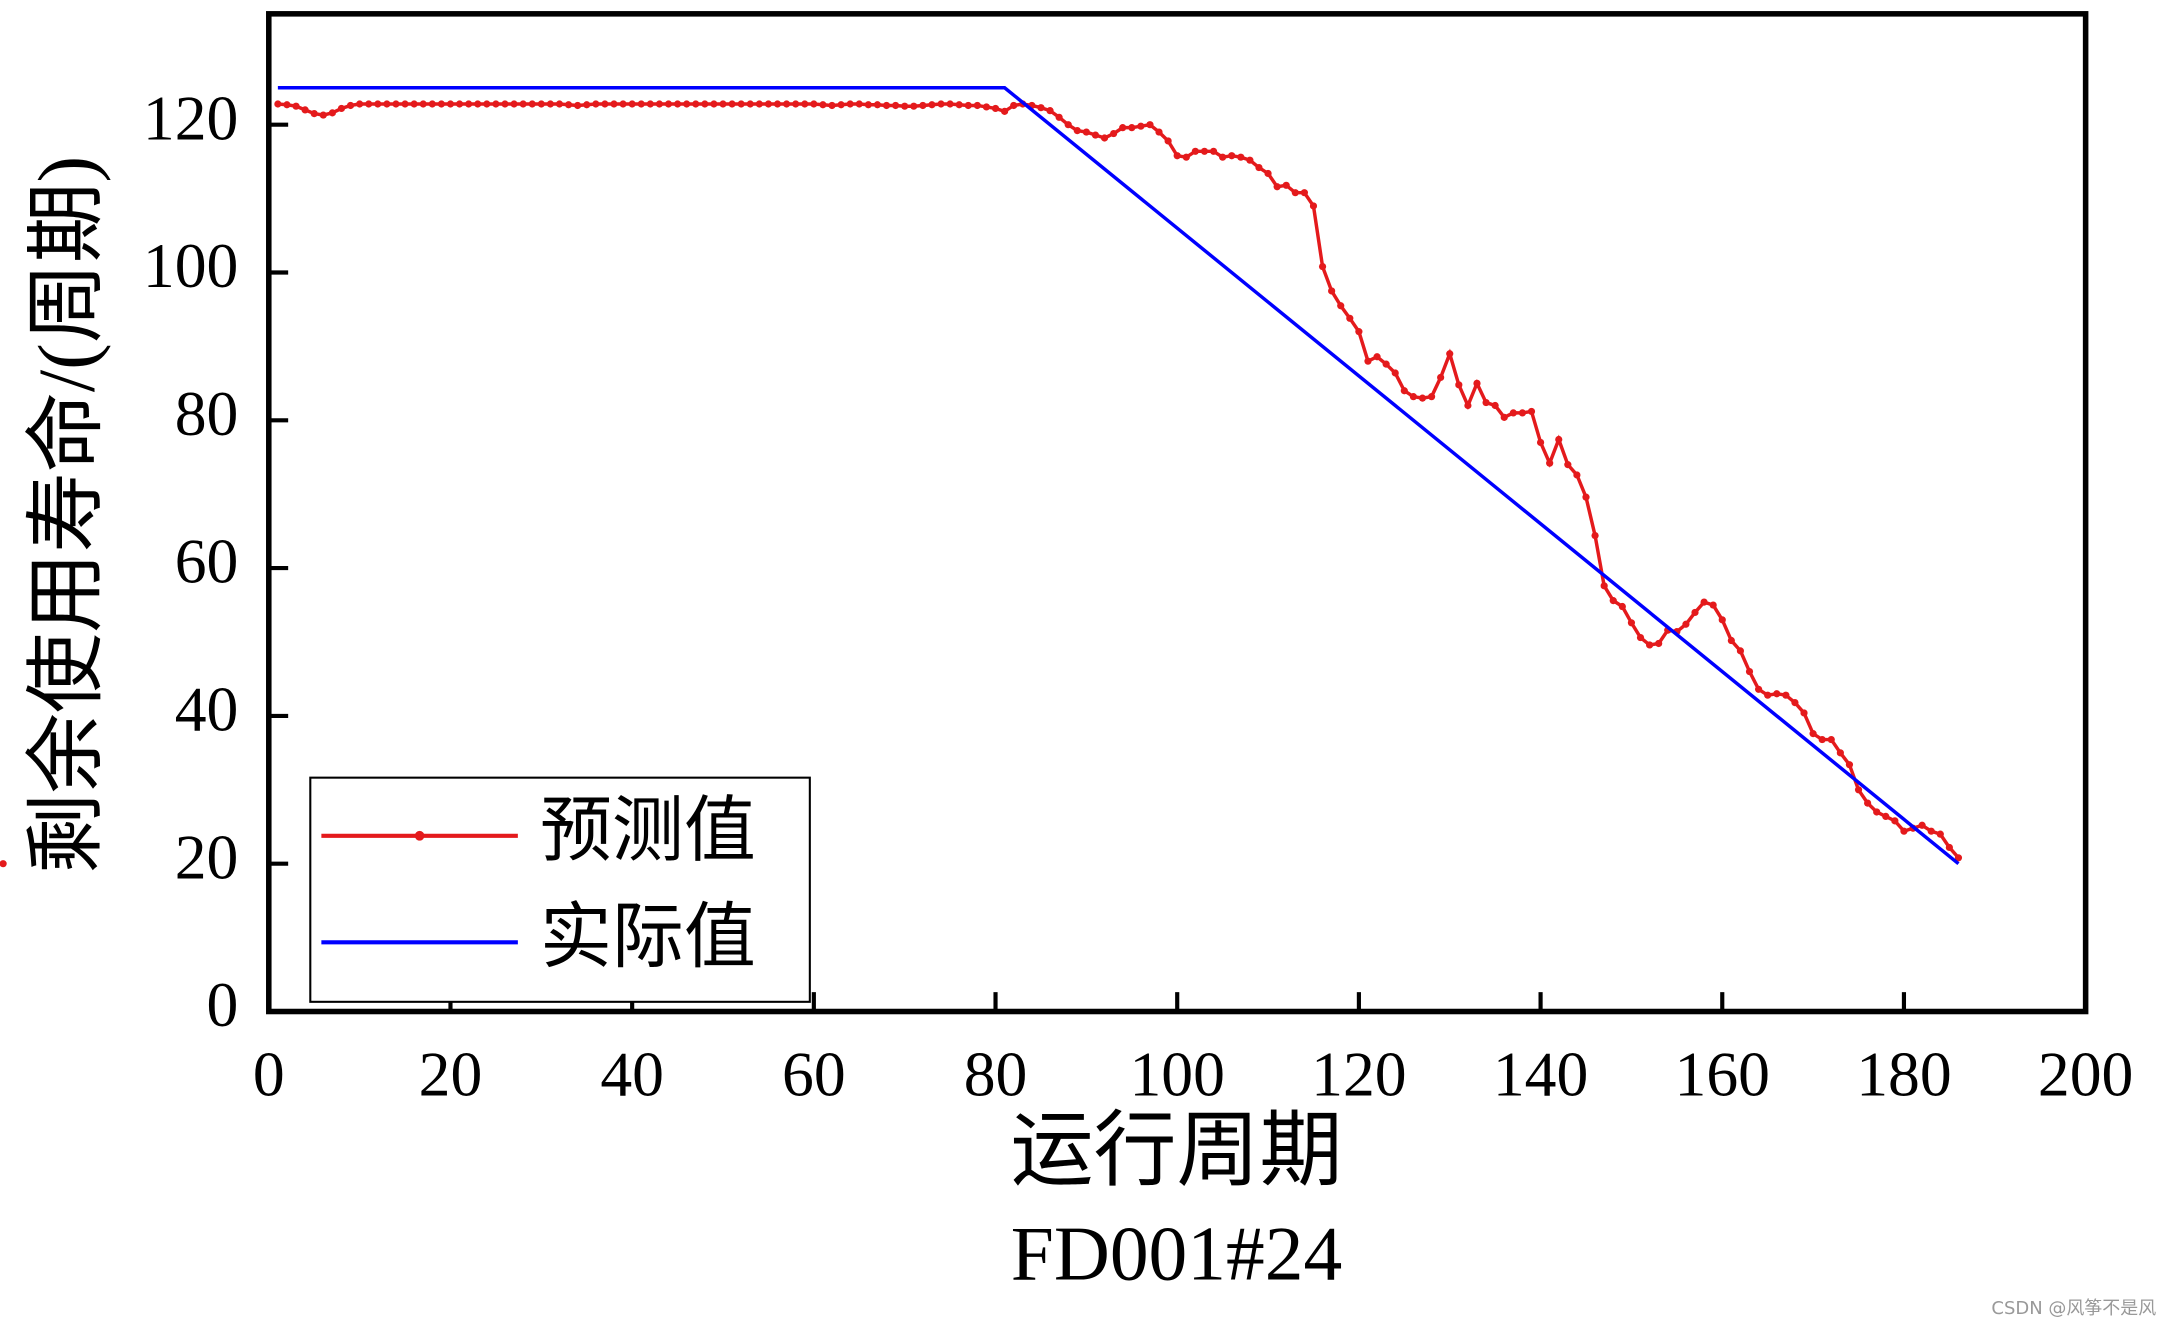 The height and width of the screenshot is (1327, 2169). Describe the element at coordinates (190, 265) in the screenshot. I see `y-tick-label: 100` at that location.